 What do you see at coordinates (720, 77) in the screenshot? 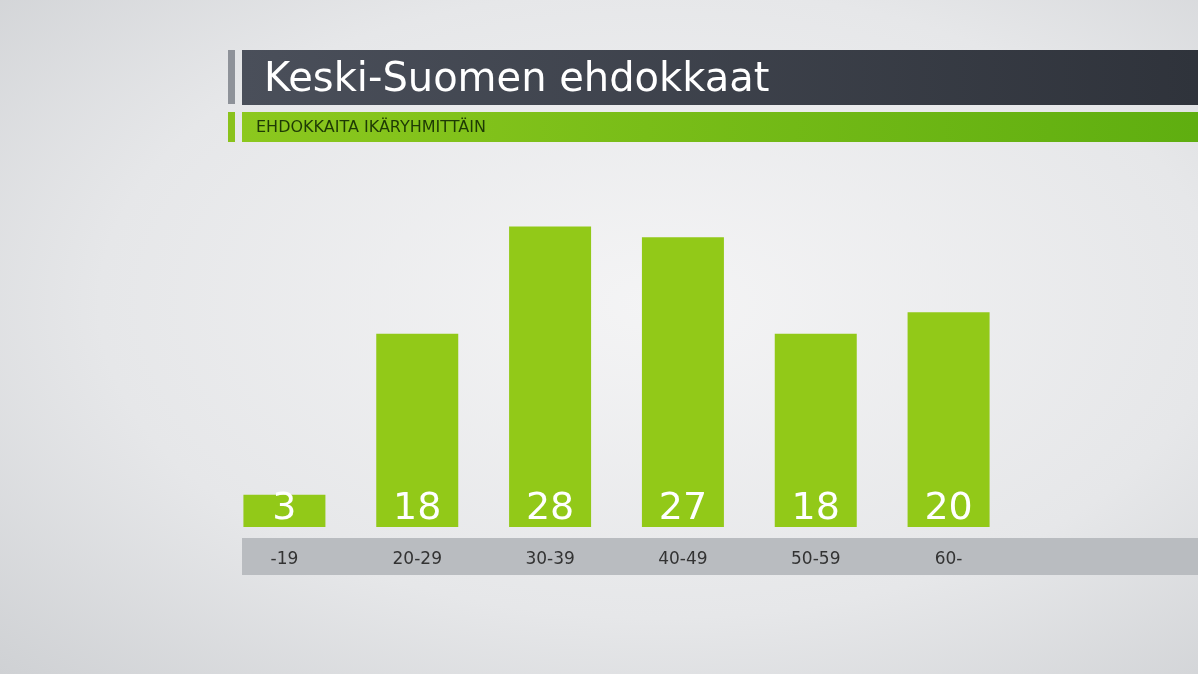
I see `chart-title: Keski-Suomen ehdokkaat` at bounding box center [720, 77].